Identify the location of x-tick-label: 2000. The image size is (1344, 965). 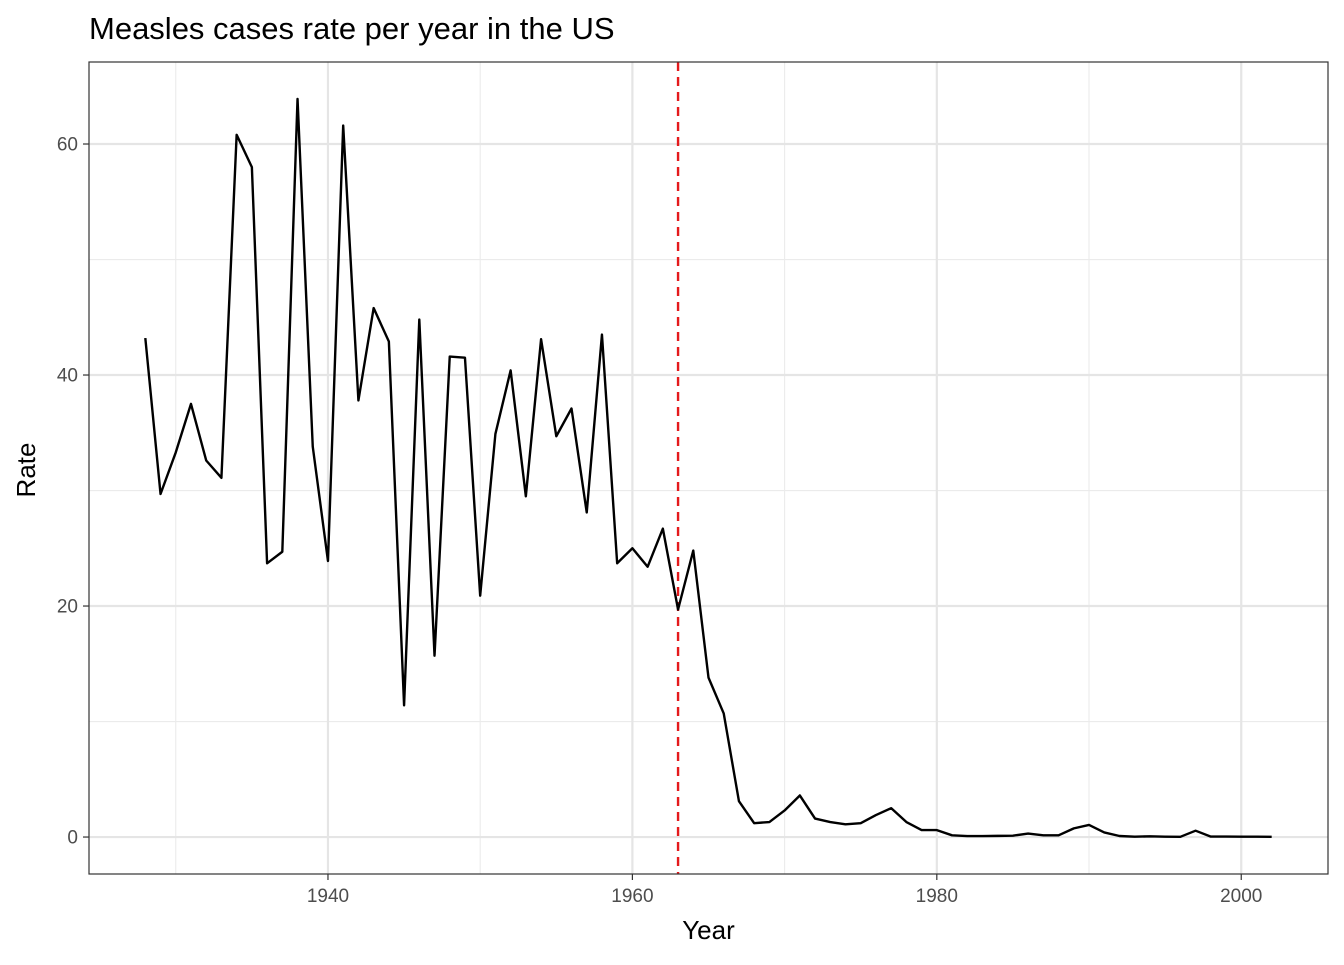
(1241, 896).